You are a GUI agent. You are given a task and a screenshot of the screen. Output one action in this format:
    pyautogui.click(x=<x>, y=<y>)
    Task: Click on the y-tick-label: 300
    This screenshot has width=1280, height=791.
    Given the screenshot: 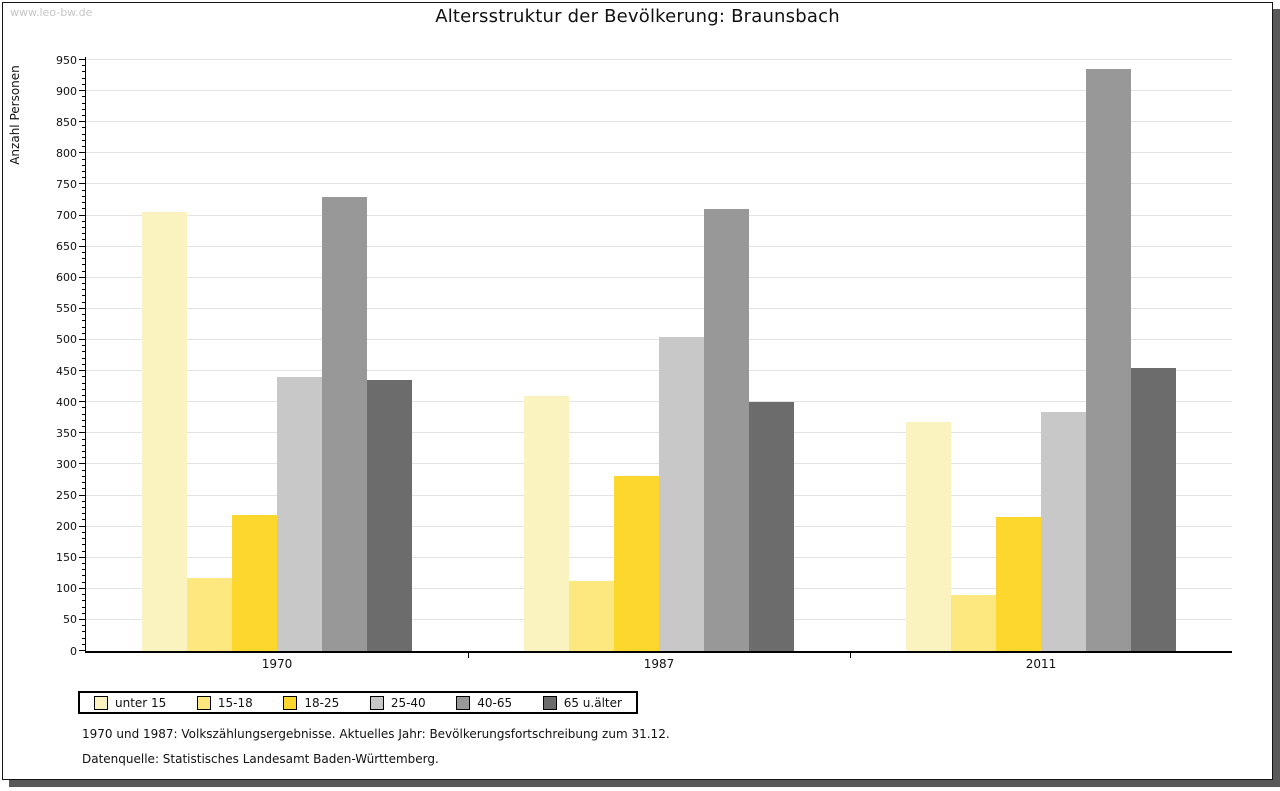 What is the action you would take?
    pyautogui.click(x=66, y=464)
    